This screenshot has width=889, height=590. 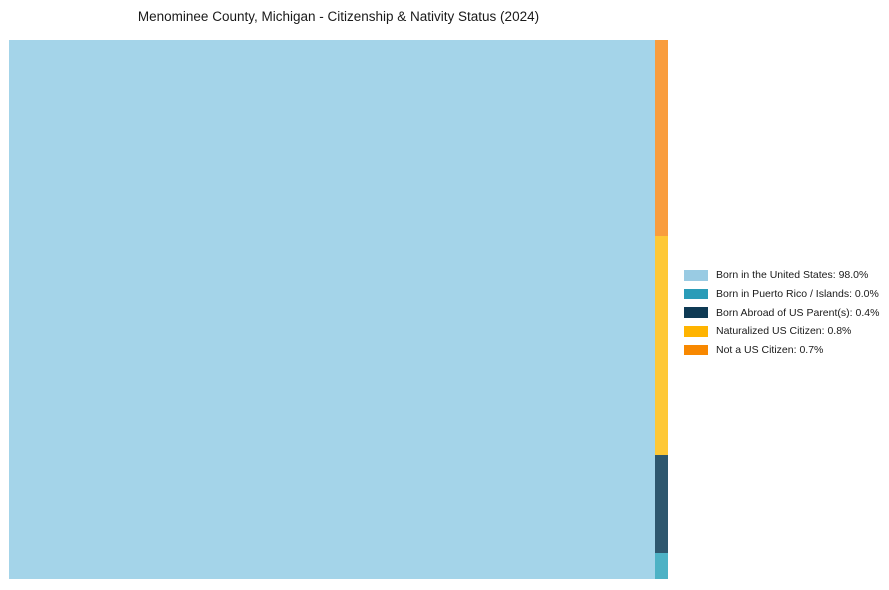 I want to click on treemap-segment-naturalized-us-citizen, so click(x=661, y=345).